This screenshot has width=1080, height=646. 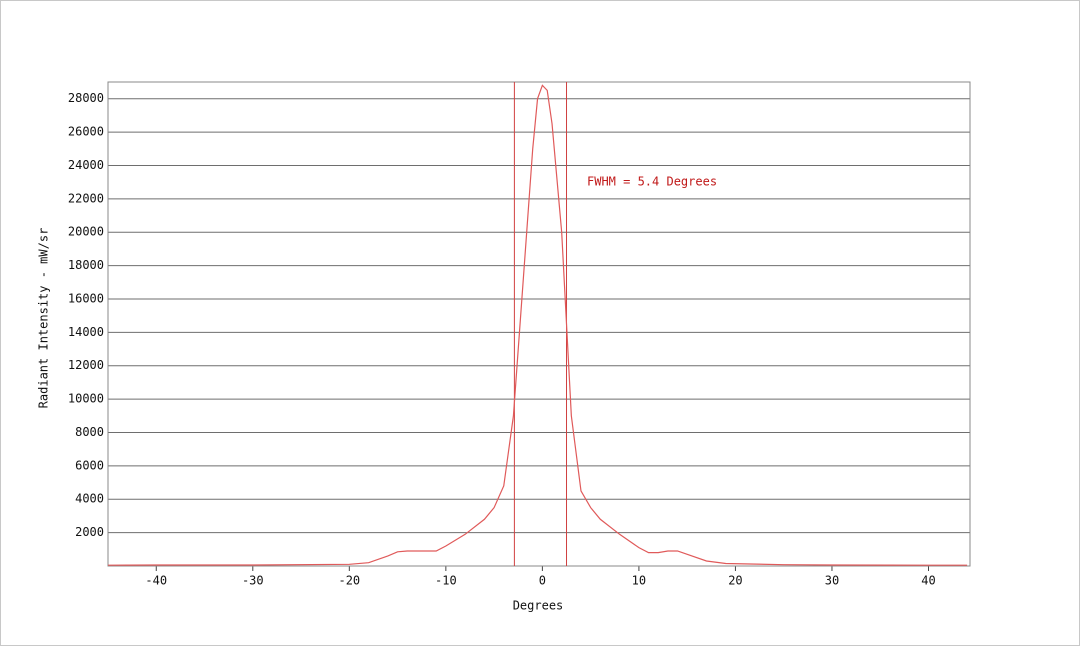 I want to click on y-tick-label: 4000, so click(x=89, y=499).